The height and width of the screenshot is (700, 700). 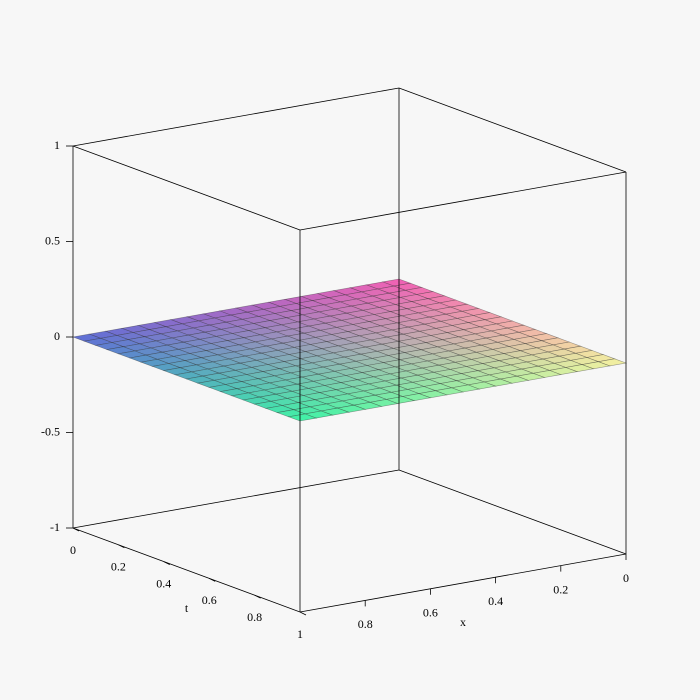 I want to click on x-tick-label: 0, so click(x=626, y=578).